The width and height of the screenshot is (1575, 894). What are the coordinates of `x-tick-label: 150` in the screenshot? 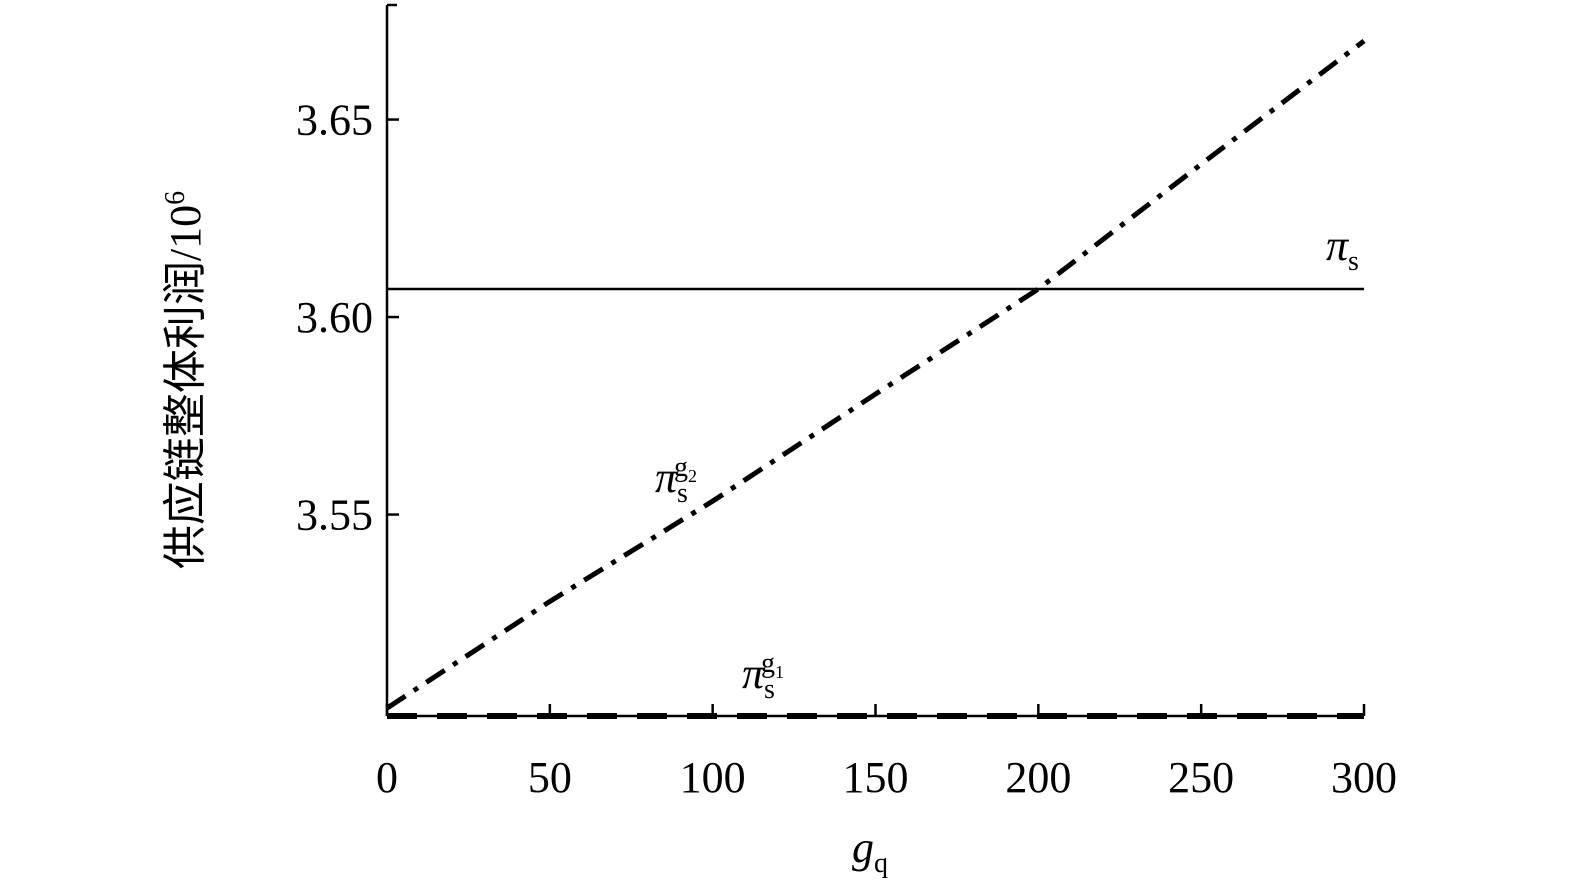 It's located at (876, 777).